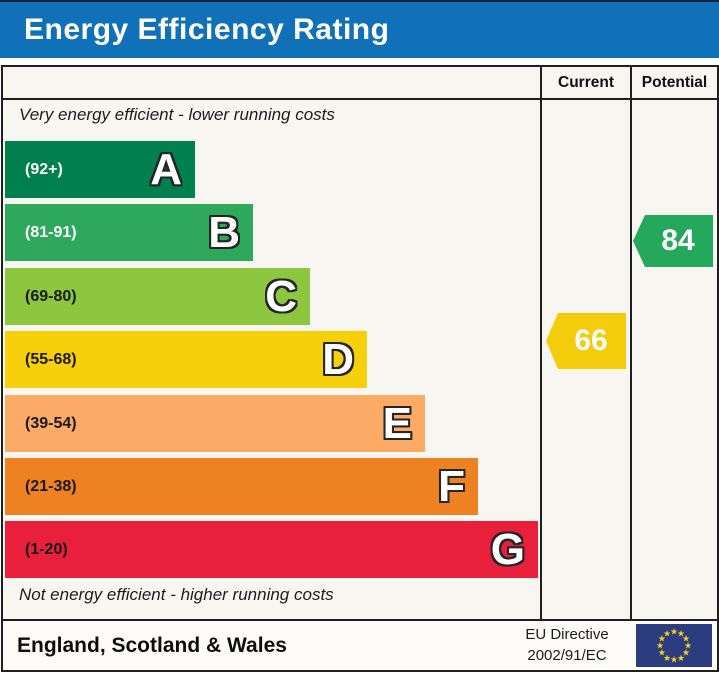 The image size is (719, 675). I want to click on eu-flag-icon: ★★★★★★★★★★★★, so click(674, 645).